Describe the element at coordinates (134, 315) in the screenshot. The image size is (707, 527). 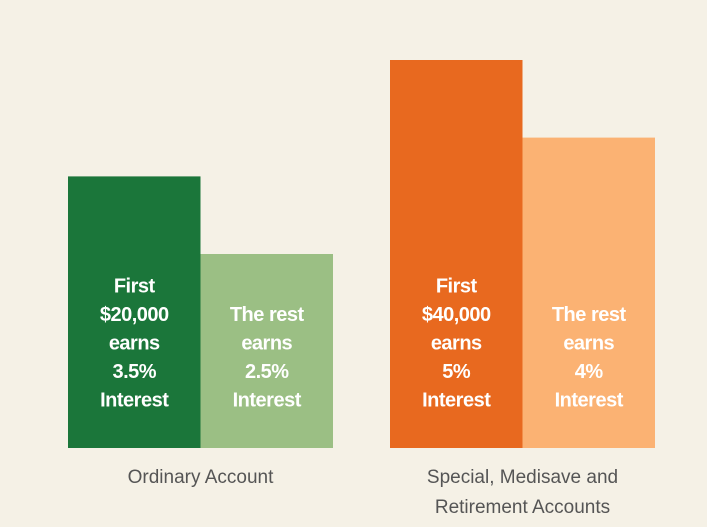
I see `bar-label: $20,000` at that location.